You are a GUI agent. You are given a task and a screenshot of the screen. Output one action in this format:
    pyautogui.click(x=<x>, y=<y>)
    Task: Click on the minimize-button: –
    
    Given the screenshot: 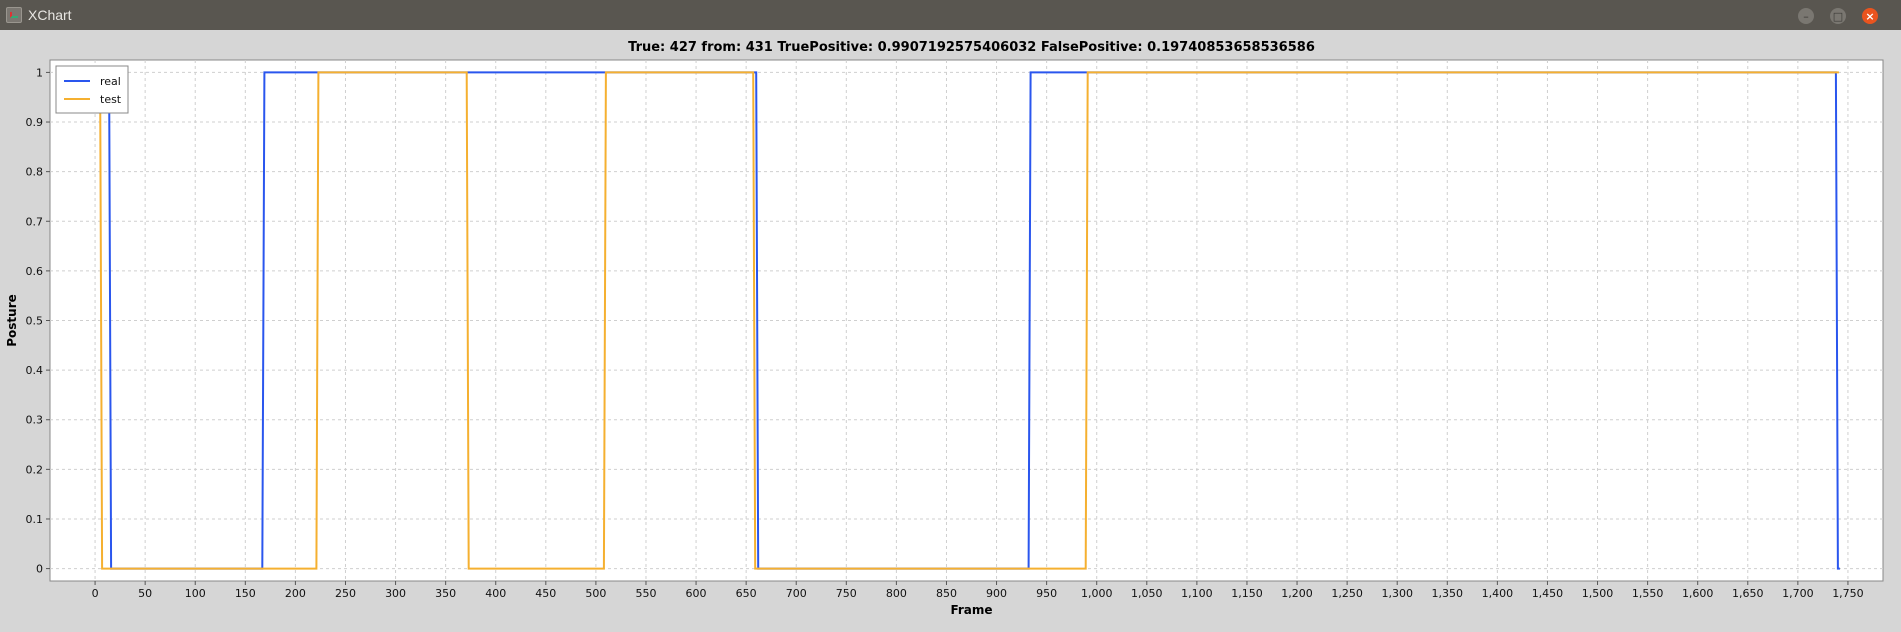 What is the action you would take?
    pyautogui.click(x=1806, y=16)
    